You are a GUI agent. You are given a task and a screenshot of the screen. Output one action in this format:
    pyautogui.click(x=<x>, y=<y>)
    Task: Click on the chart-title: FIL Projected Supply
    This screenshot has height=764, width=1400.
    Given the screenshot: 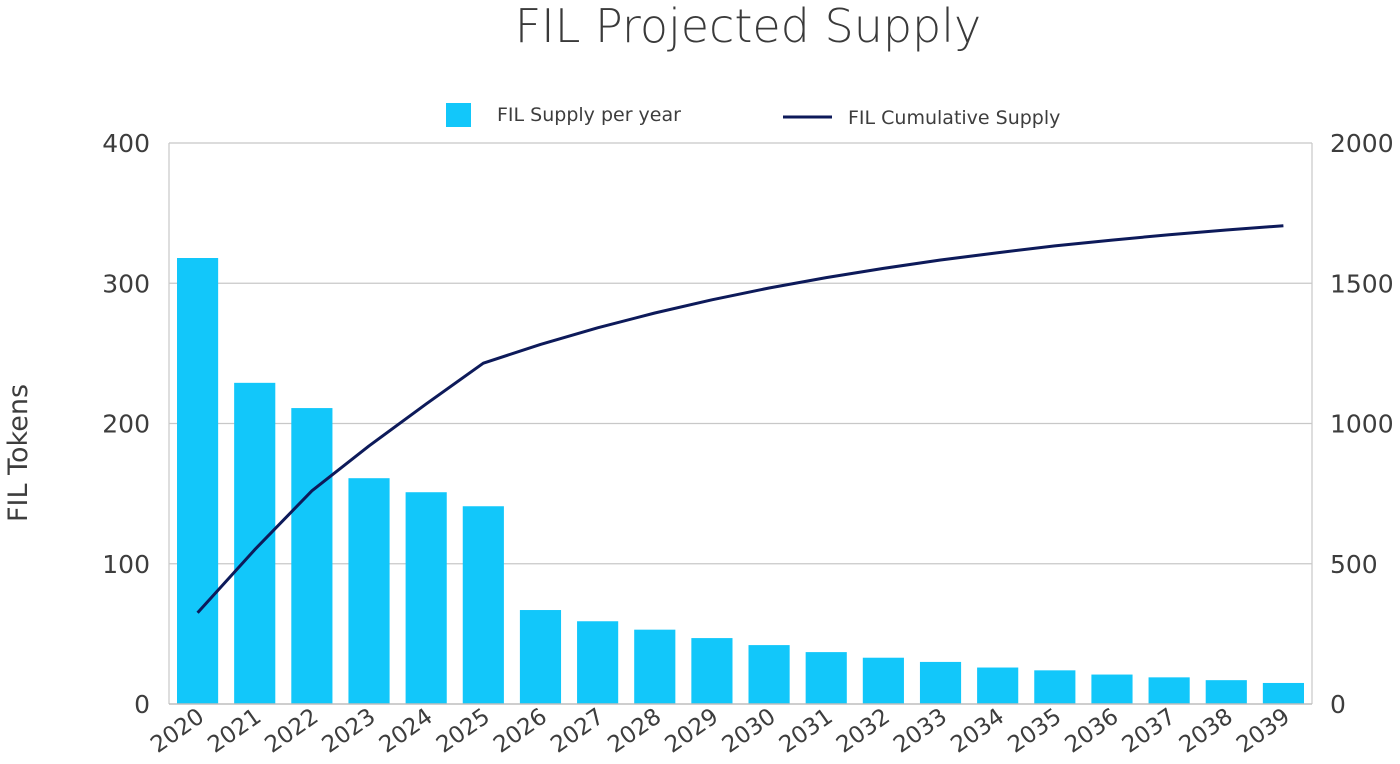 What is the action you would take?
    pyautogui.click(x=748, y=26)
    